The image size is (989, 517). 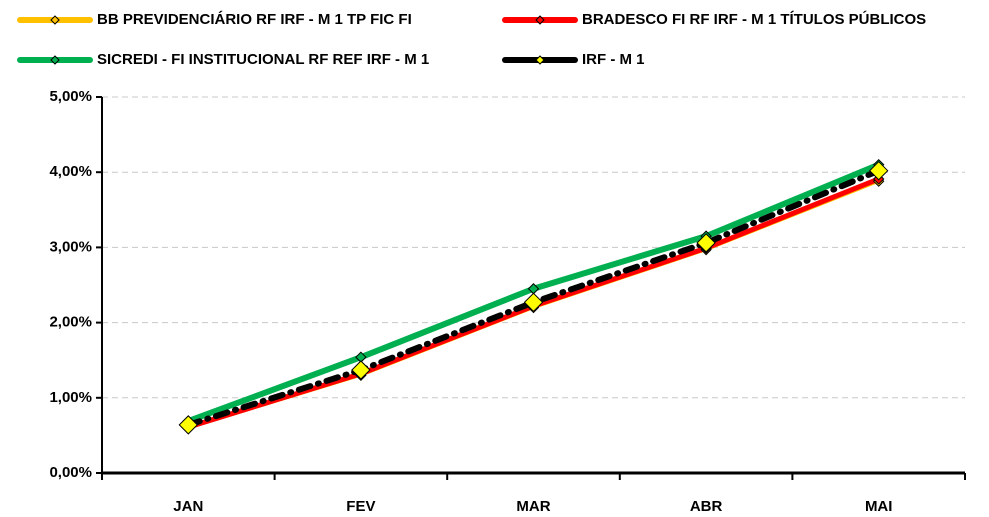 What do you see at coordinates (533, 506) in the screenshot?
I see `x-tick-label: MAR` at bounding box center [533, 506].